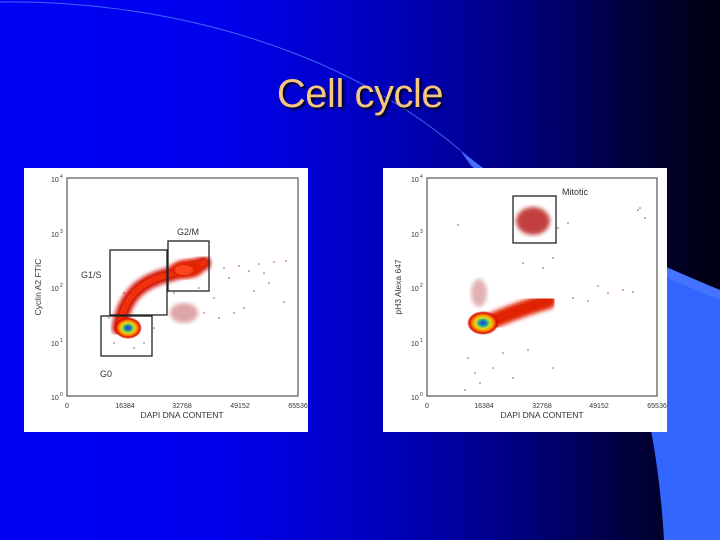  Describe the element at coordinates (126, 336) in the screenshot. I see `gate-g0` at that location.